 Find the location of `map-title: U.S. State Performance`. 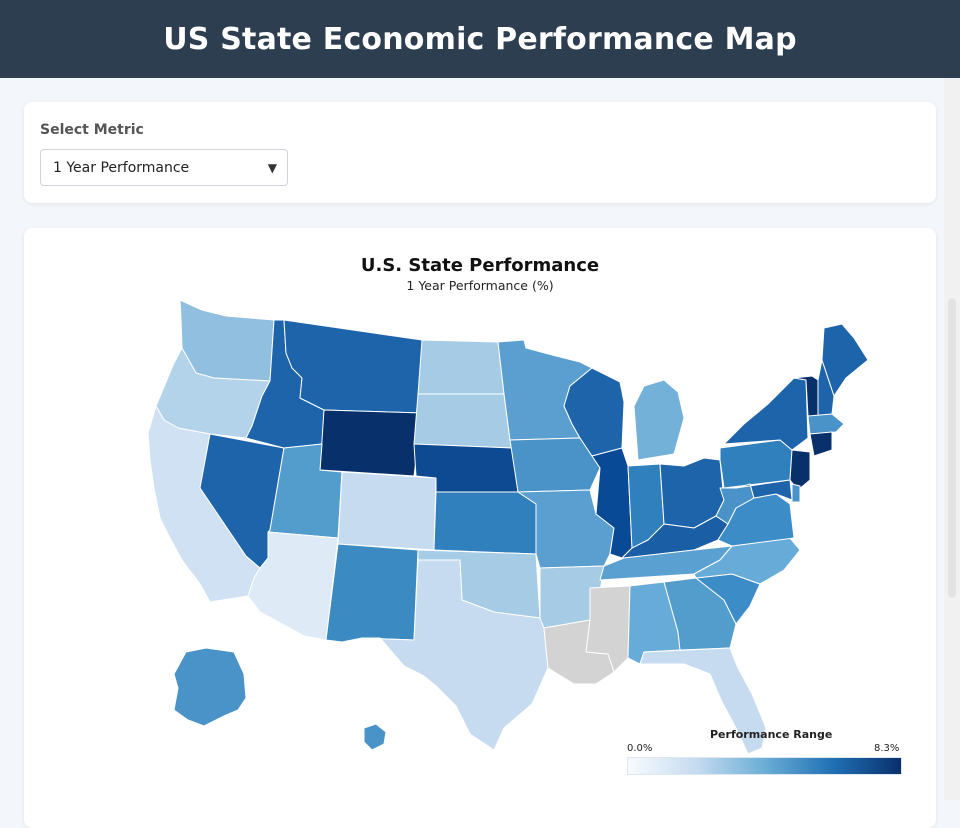

map-title: U.S. State Performance is located at coordinates (480, 265).